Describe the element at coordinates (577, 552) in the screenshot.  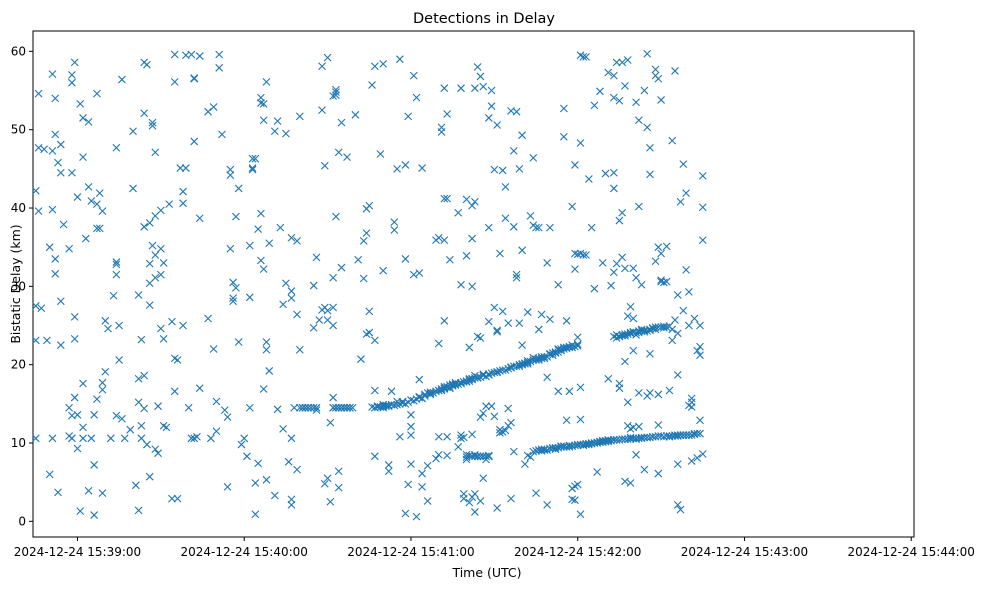
I see `x-tick-label: 2024-12-24 15:42:00` at that location.